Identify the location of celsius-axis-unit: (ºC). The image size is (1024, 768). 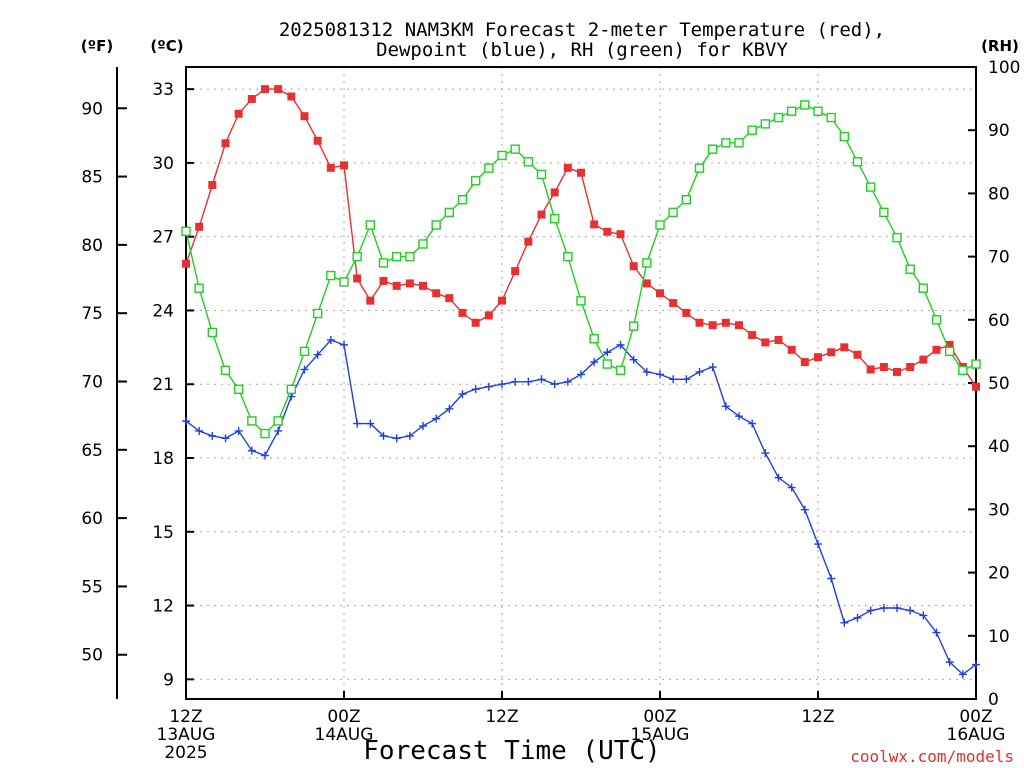
(166, 46).